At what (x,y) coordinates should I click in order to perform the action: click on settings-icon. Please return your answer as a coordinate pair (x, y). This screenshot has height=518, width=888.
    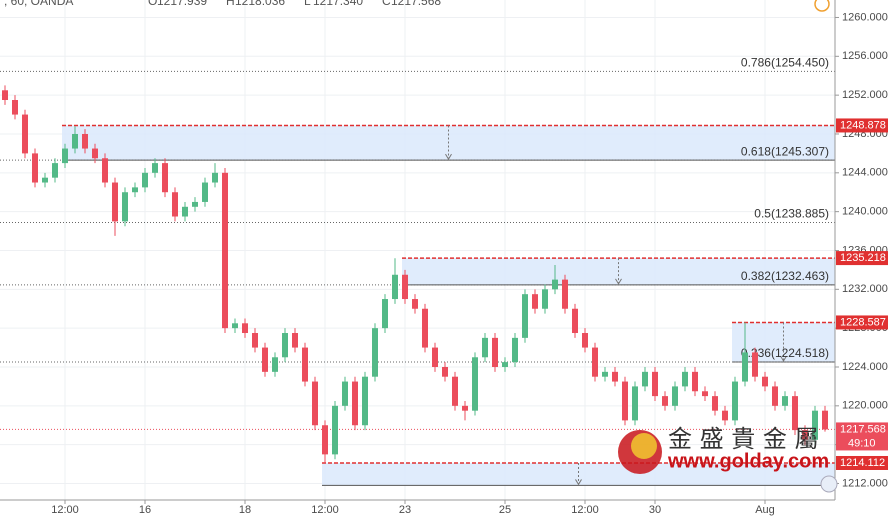
    Looking at the image, I should click on (829, 484).